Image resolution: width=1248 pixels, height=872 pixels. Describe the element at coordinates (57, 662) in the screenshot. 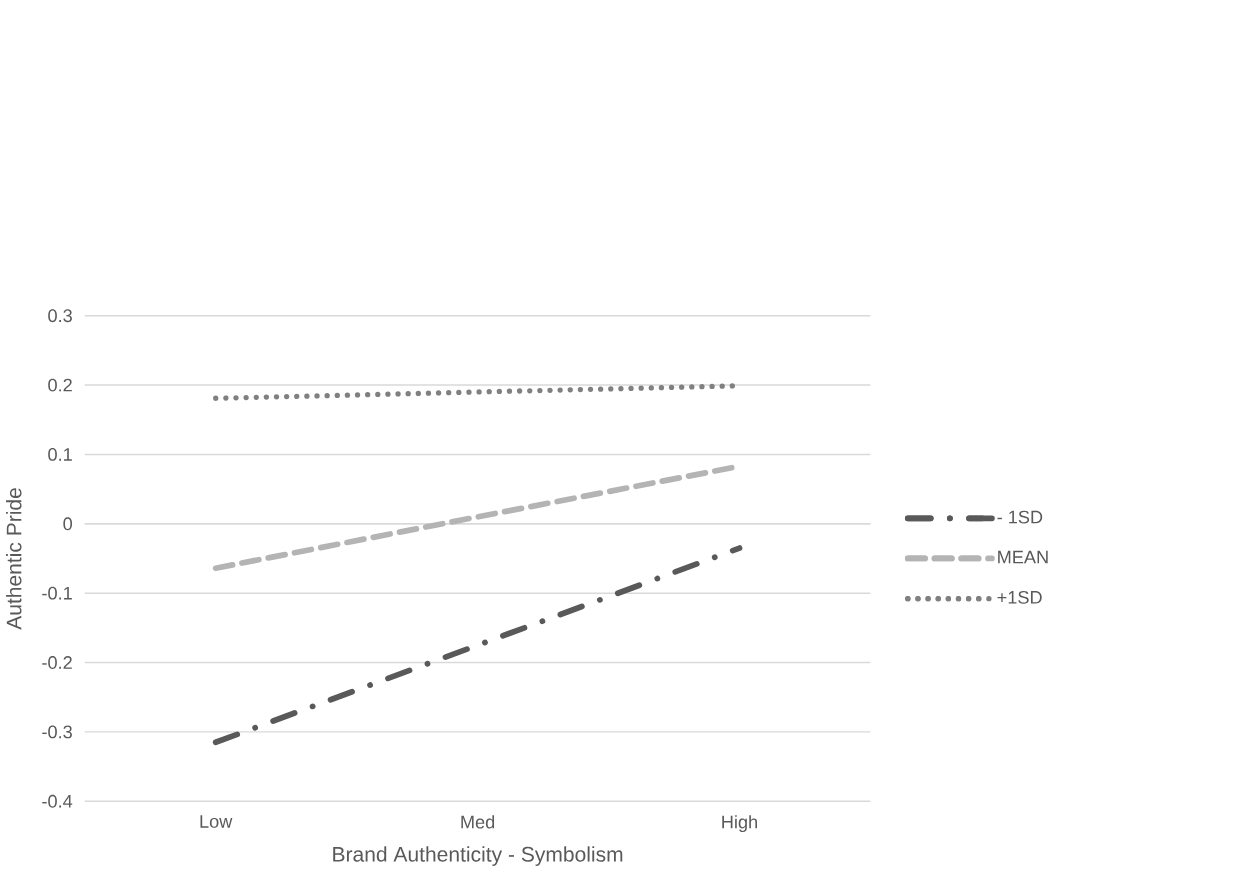

I see `y-tick-label: -0.2` at that location.